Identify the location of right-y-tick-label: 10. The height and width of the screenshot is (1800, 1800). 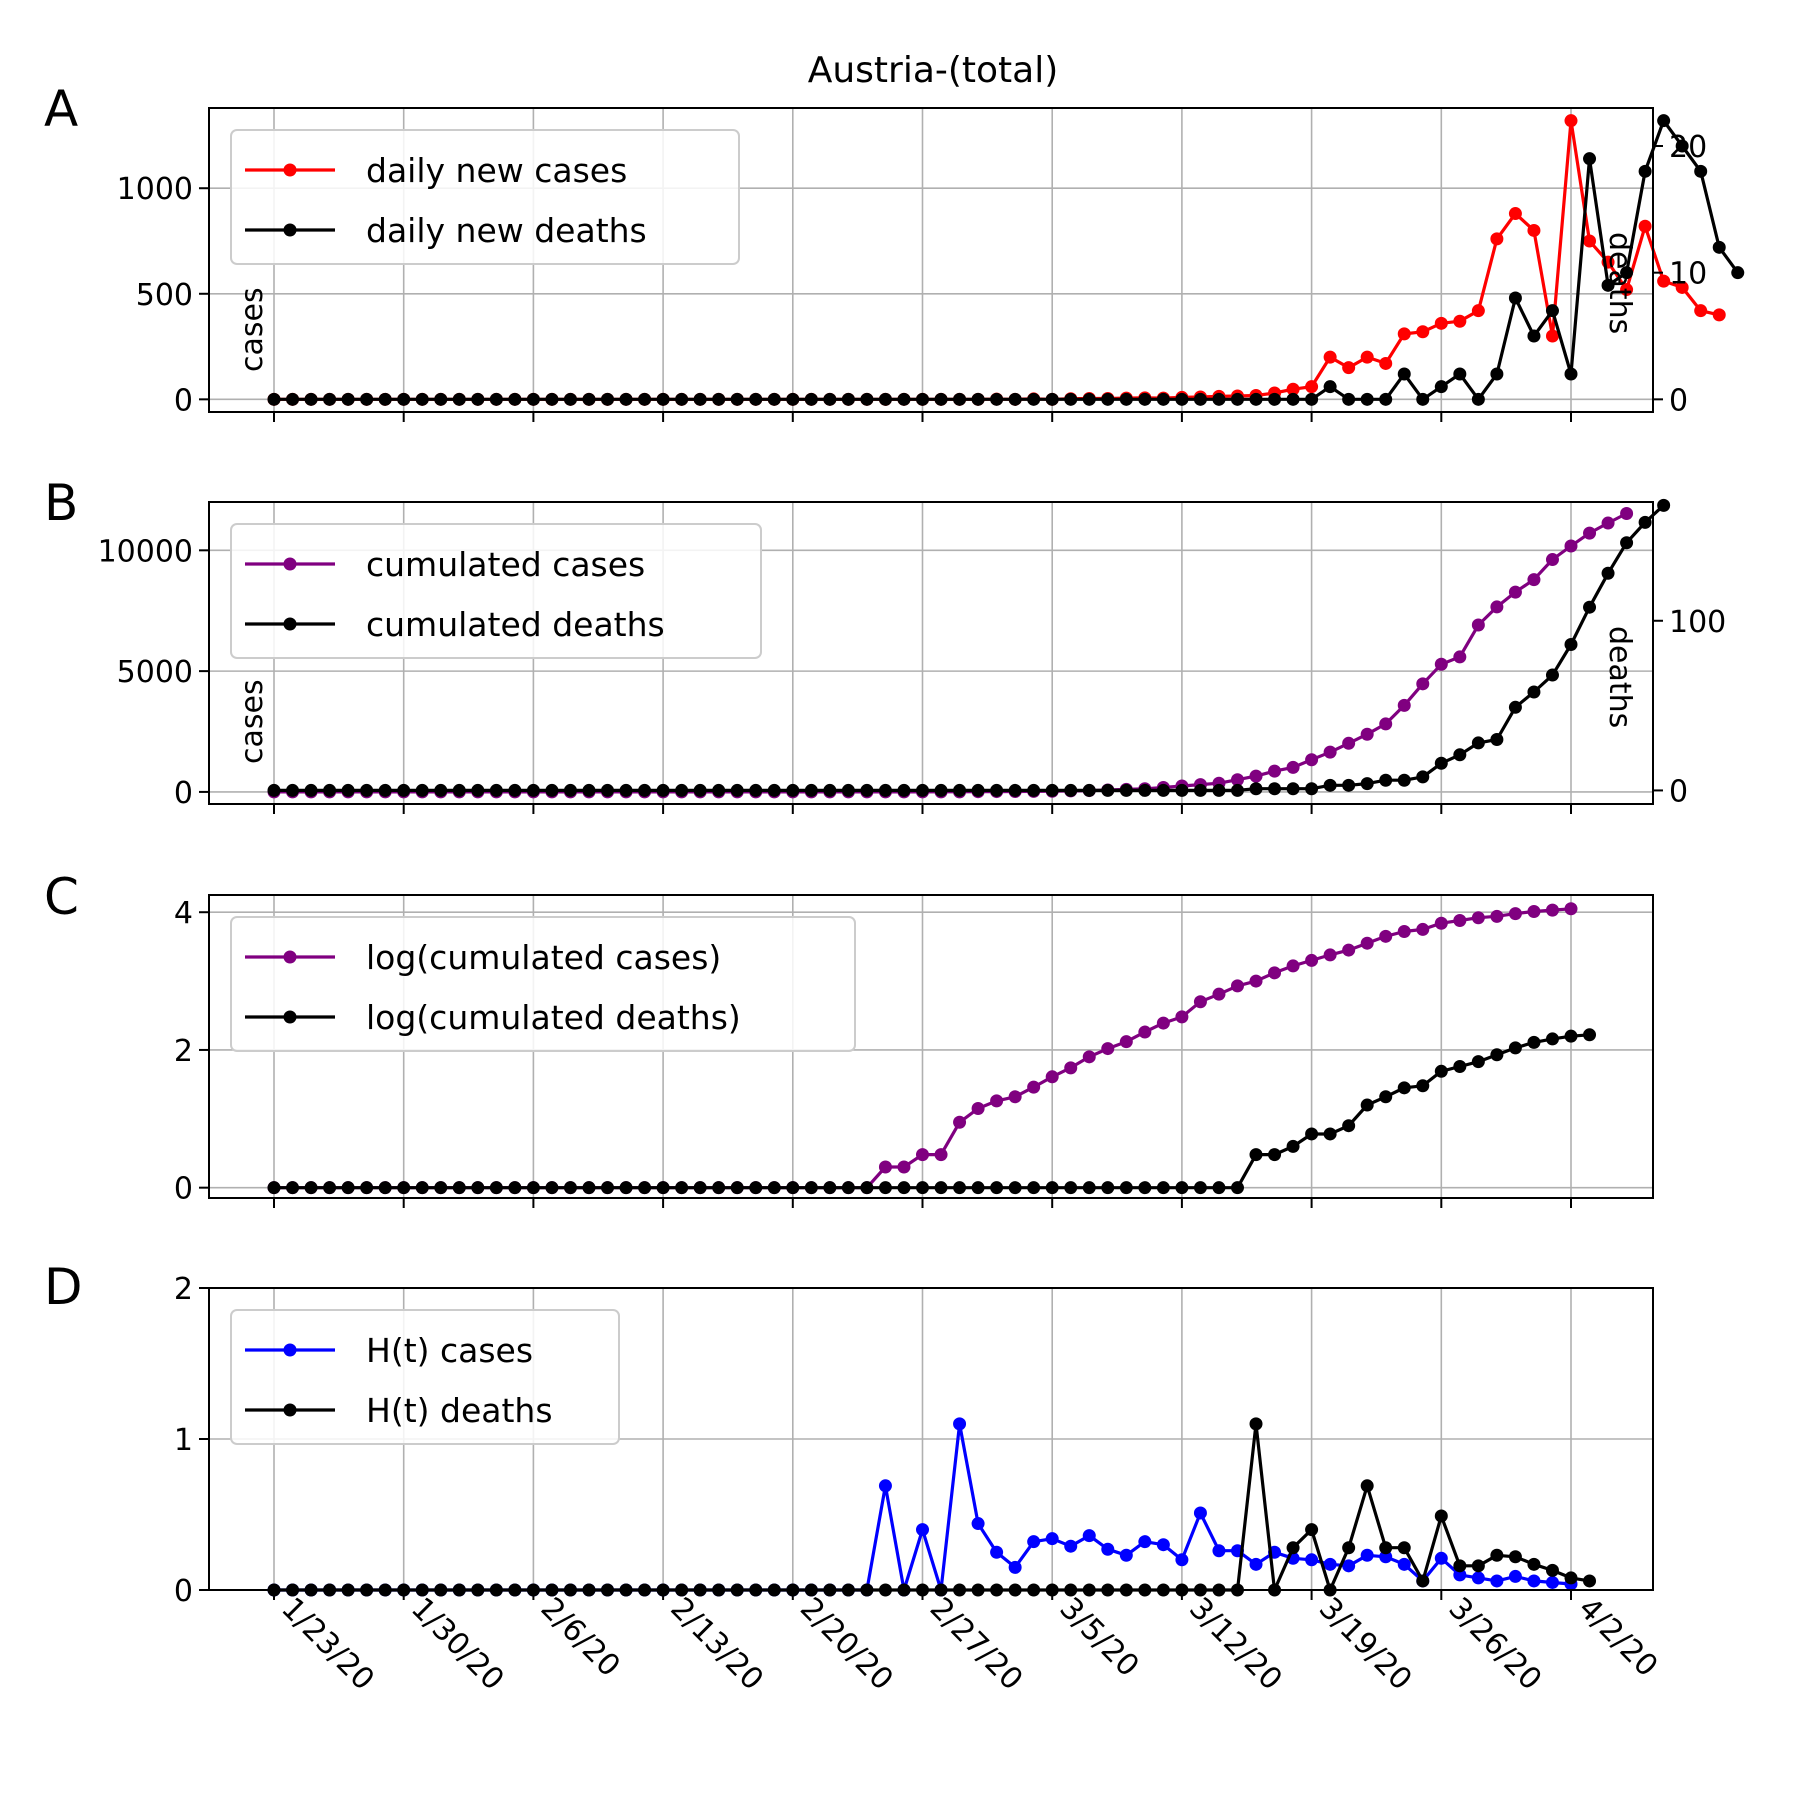
(1688, 274).